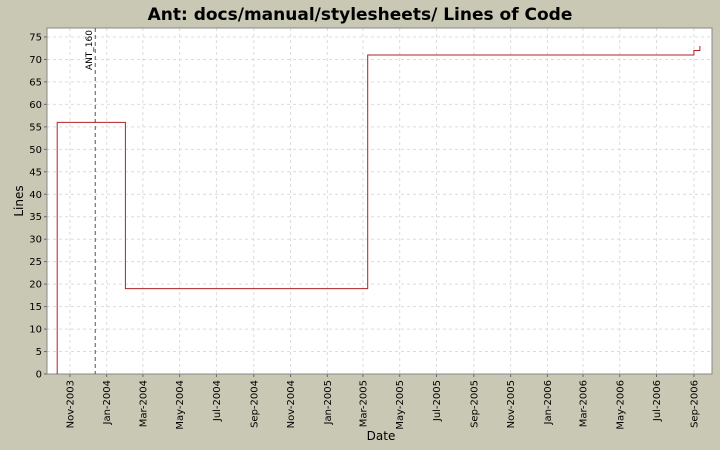 The width and height of the screenshot is (720, 450). I want to click on x-tick-label: Mar-2006, so click(583, 403).